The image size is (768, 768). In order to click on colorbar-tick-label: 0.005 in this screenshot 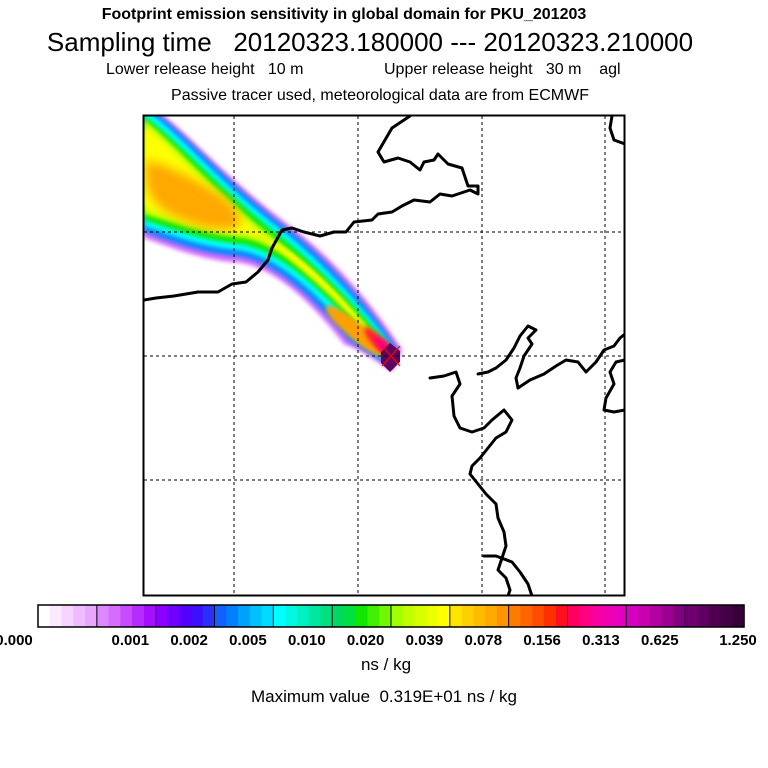, I will do `click(248, 640)`.